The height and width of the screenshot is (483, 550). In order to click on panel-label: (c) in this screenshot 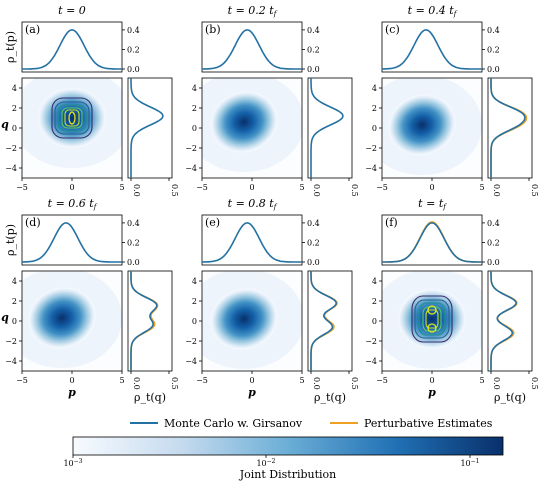, I will do `click(392, 29)`.